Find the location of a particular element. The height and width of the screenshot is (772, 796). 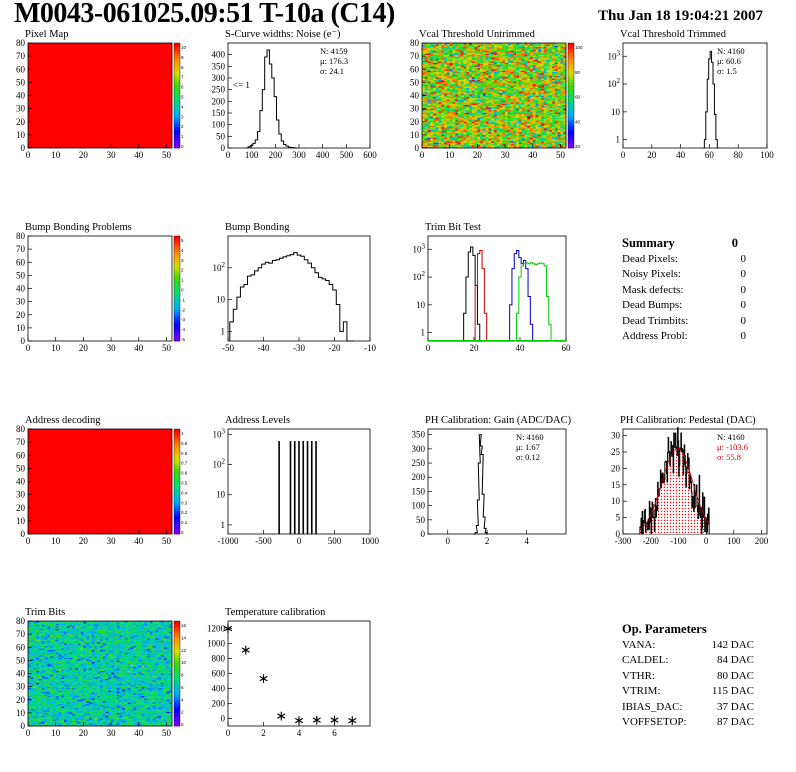

palette-label: 0.6 is located at coordinates (184, 473).